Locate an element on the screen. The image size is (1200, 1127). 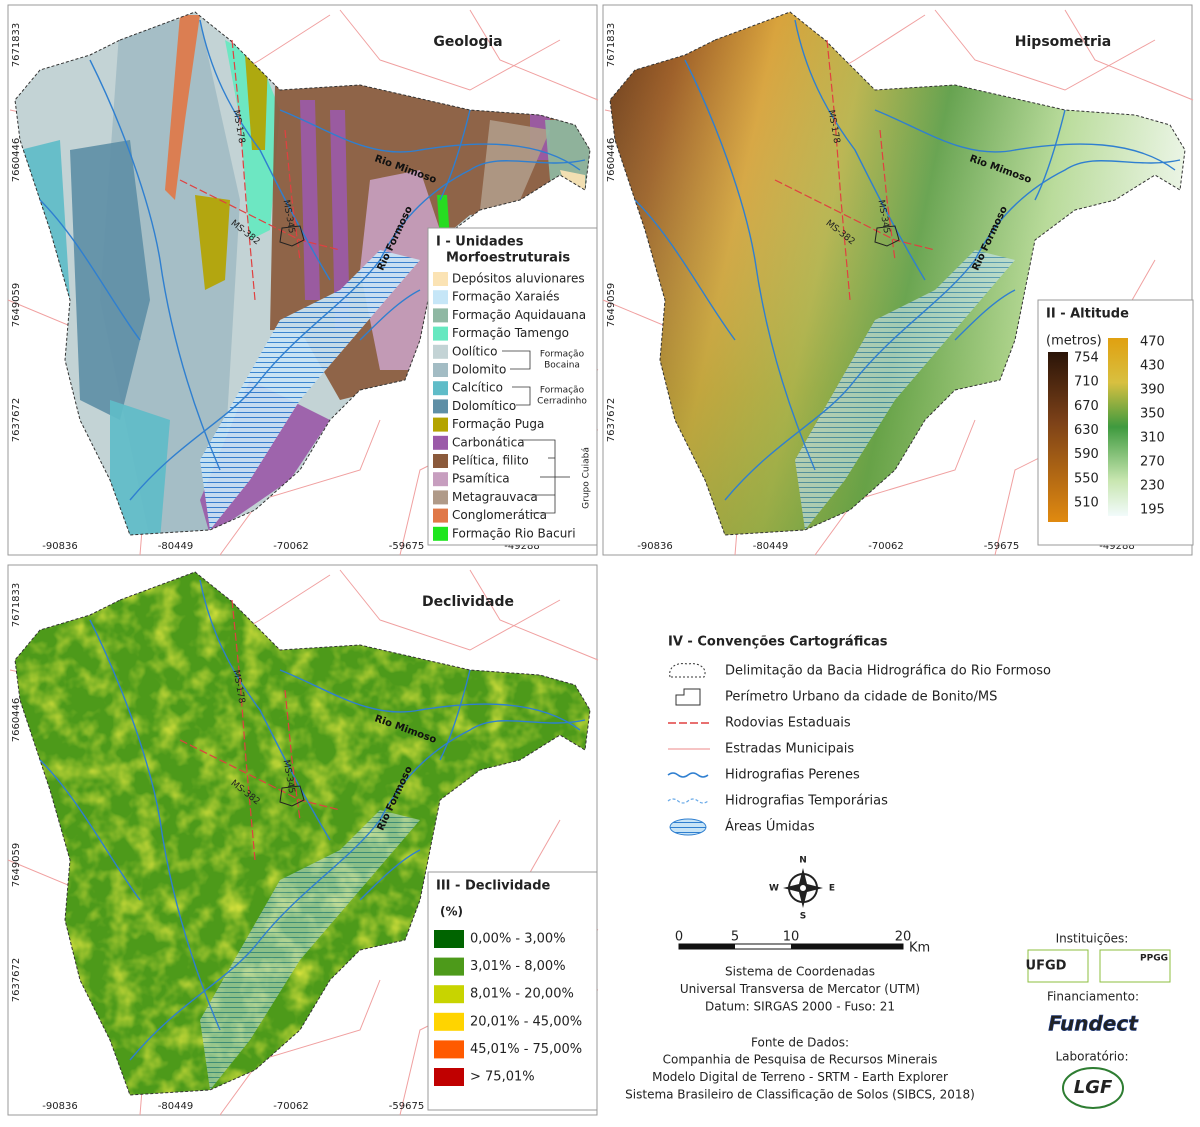
legend-label: 0,00% - 3,00% is located at coordinates (518, 939).